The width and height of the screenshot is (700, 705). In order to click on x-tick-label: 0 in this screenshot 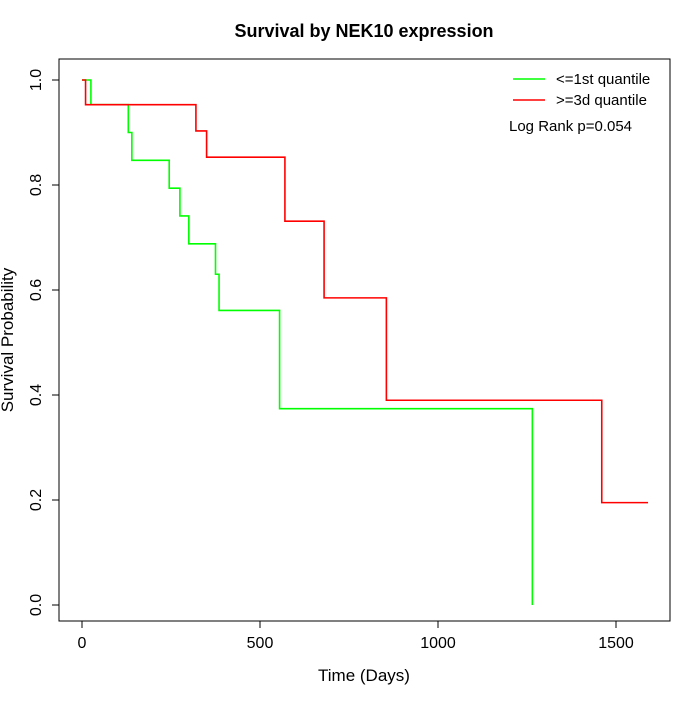, I will do `click(82, 643)`.